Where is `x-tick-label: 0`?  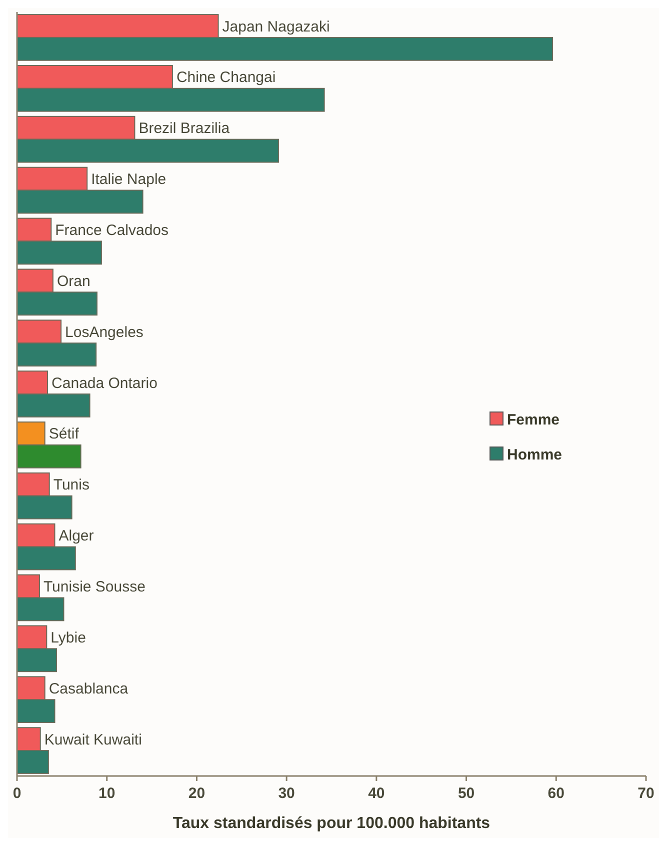 x-tick-label: 0 is located at coordinates (17, 793).